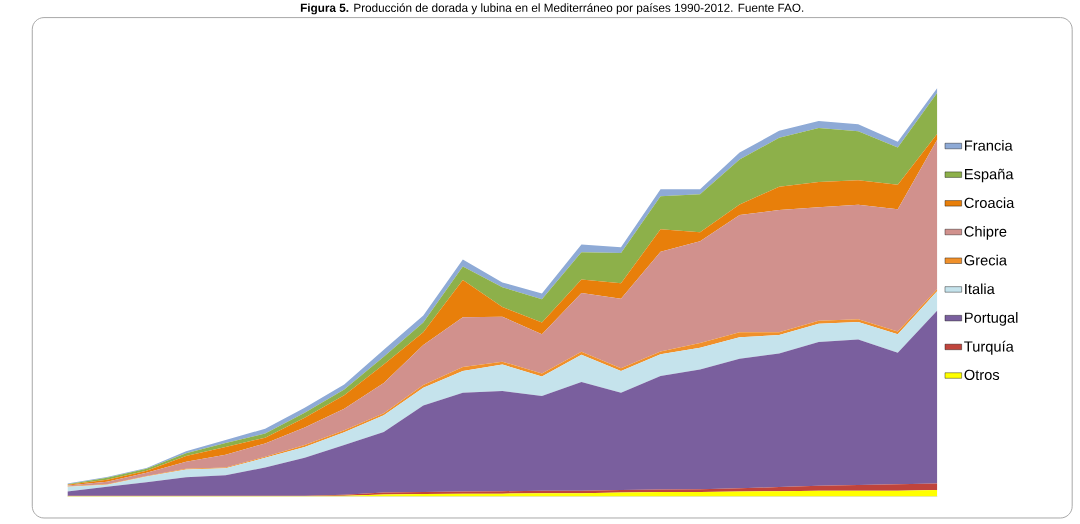 This screenshot has height=524, width=1080. I want to click on legend-label: Italia, so click(980, 289).